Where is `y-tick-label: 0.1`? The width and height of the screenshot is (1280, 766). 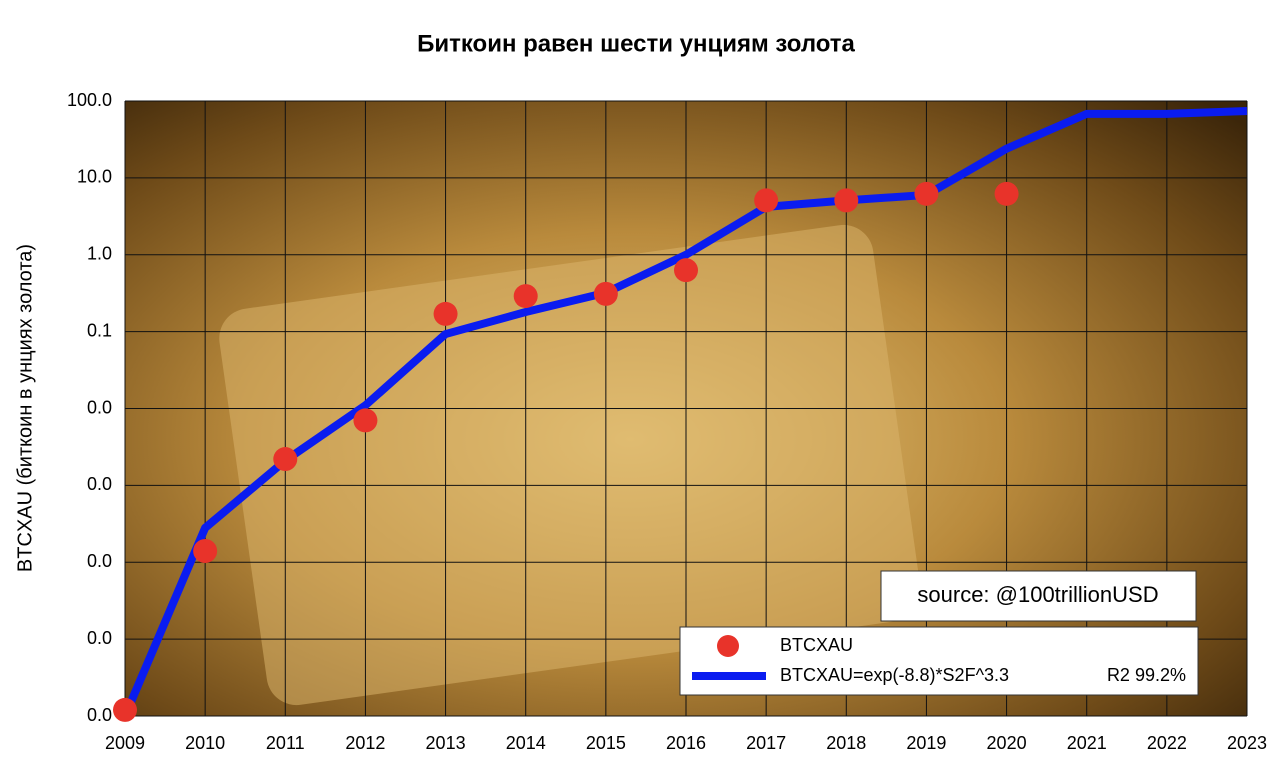 y-tick-label: 0.1 is located at coordinates (99, 330).